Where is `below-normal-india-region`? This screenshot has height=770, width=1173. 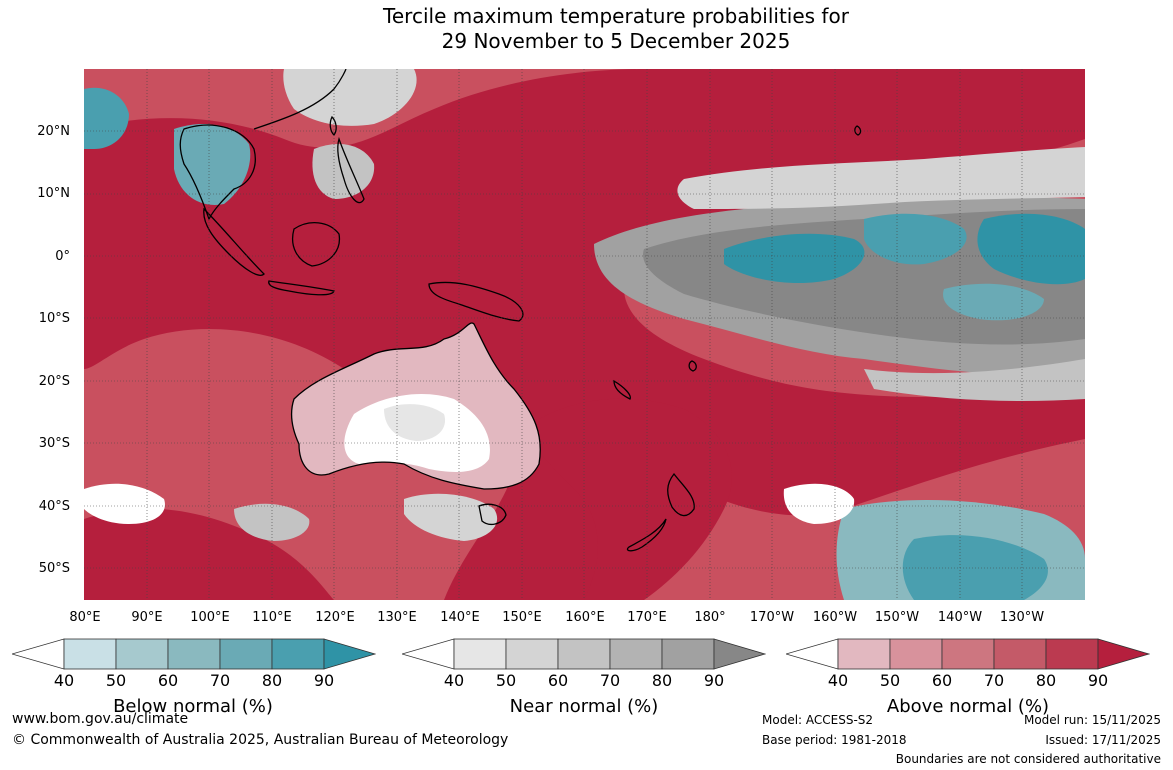 below-normal-india-region is located at coordinates (106, 118).